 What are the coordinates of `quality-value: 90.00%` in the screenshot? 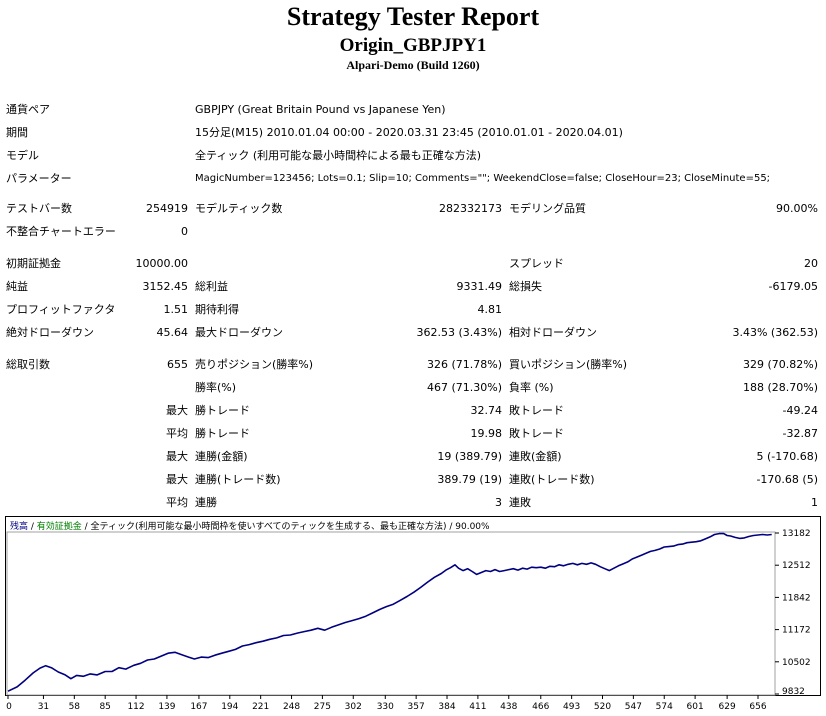 It's located at (797, 208).